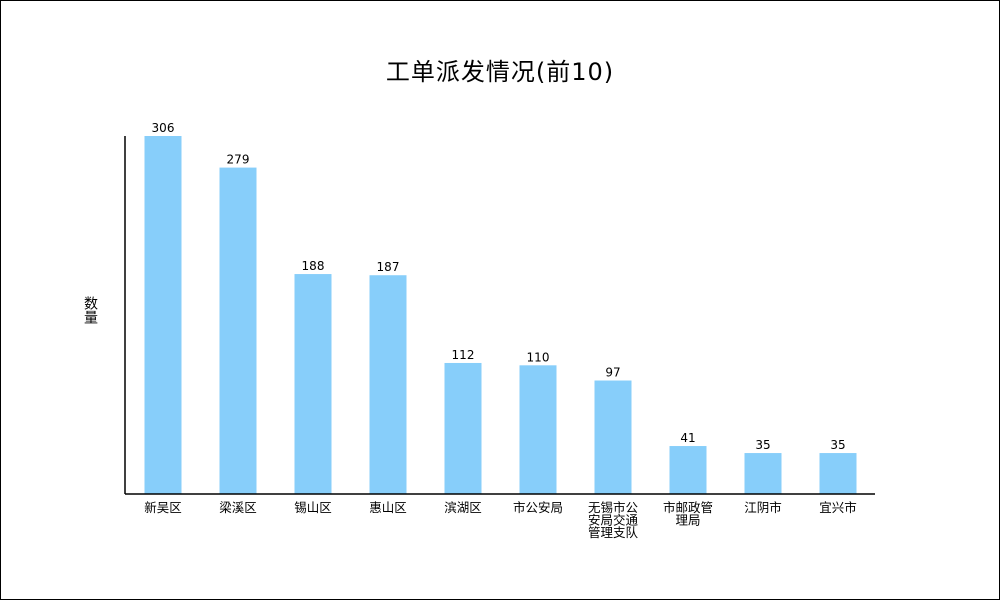 This screenshot has height=600, width=1000. Describe the element at coordinates (388, 267) in the screenshot. I see `value-label-3: 187` at that location.